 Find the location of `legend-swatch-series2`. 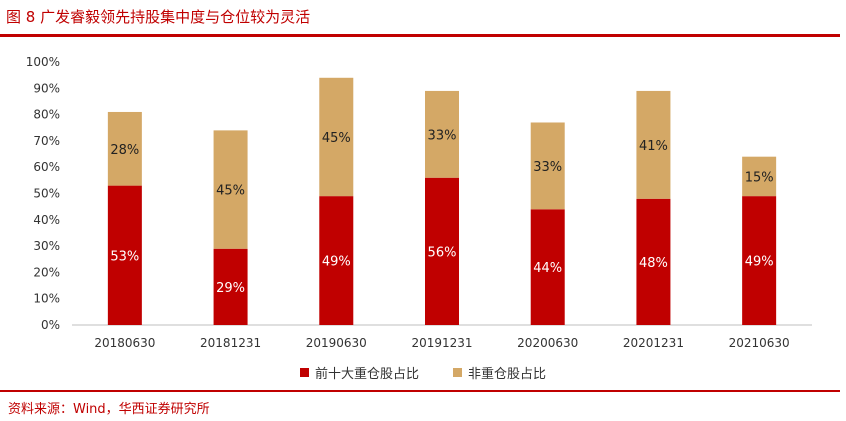

legend-swatch-series2 is located at coordinates (457, 372).